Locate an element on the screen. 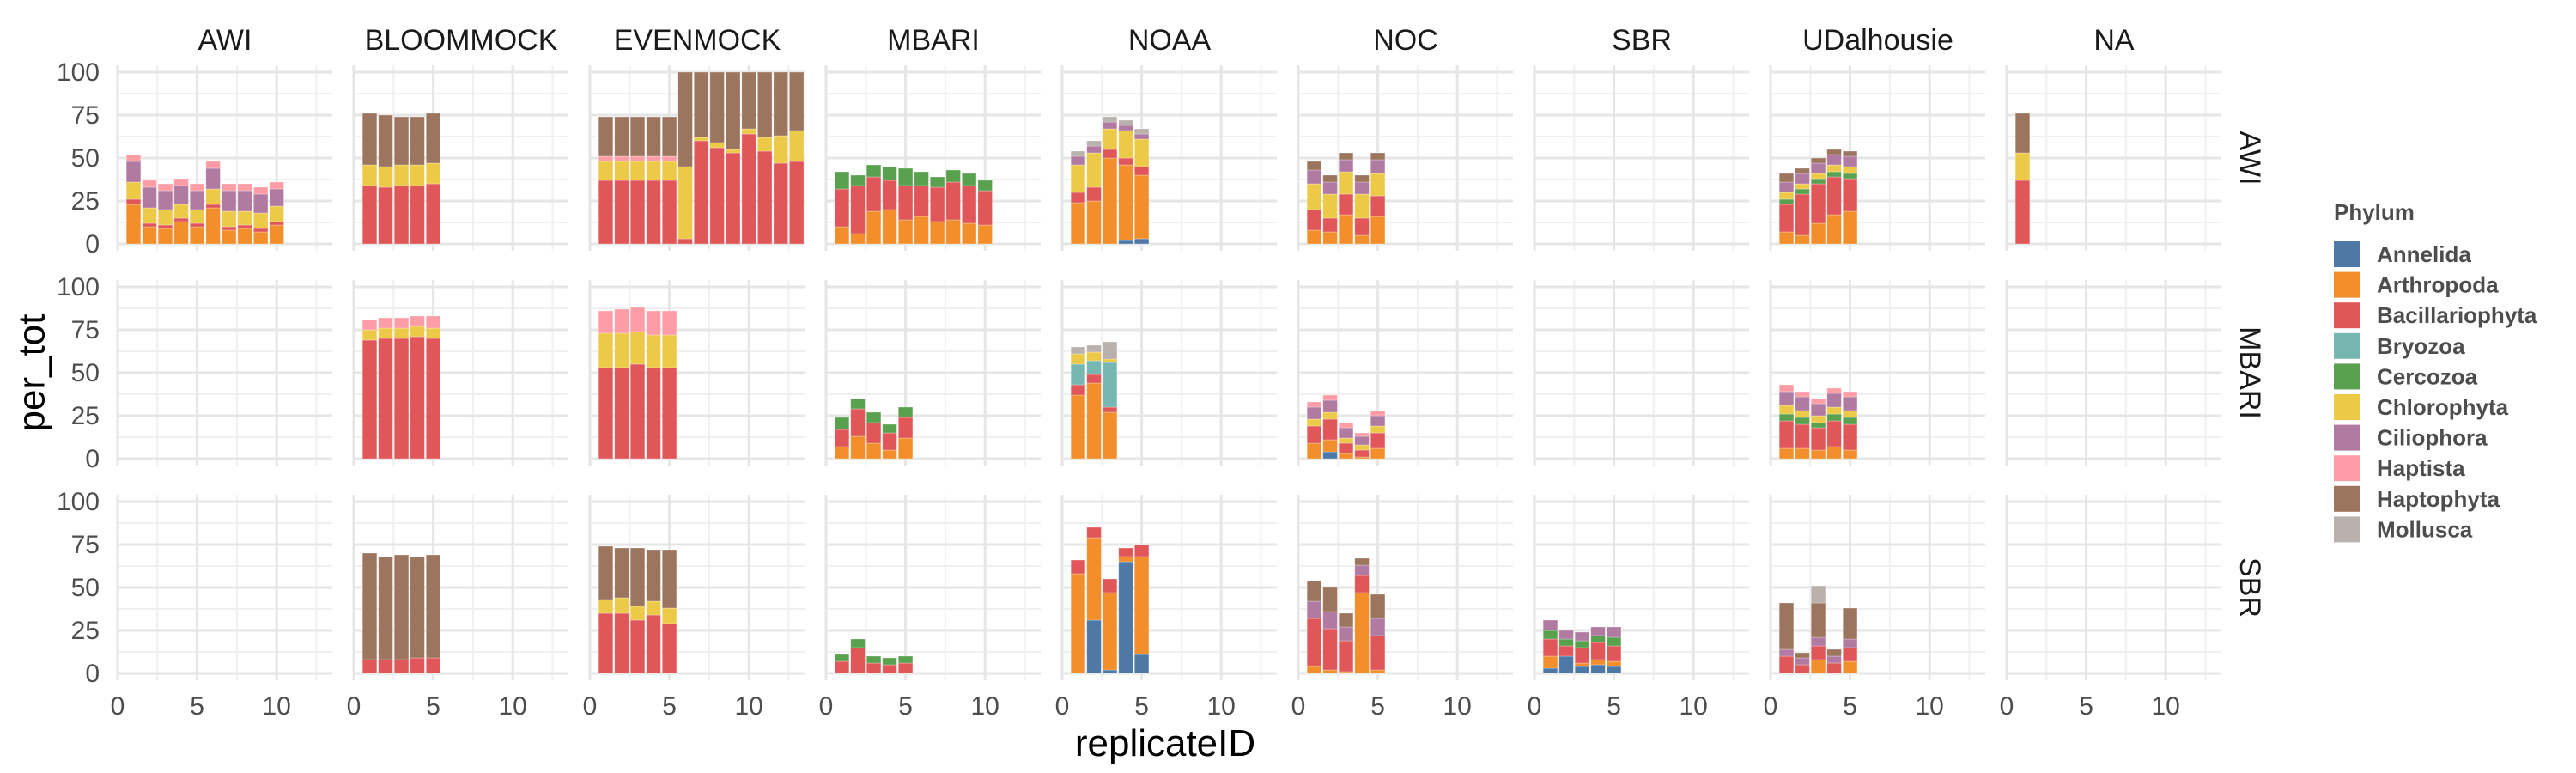 This screenshot has width=2576, height=773. legend-swatch-cercozoa is located at coordinates (2347, 376).